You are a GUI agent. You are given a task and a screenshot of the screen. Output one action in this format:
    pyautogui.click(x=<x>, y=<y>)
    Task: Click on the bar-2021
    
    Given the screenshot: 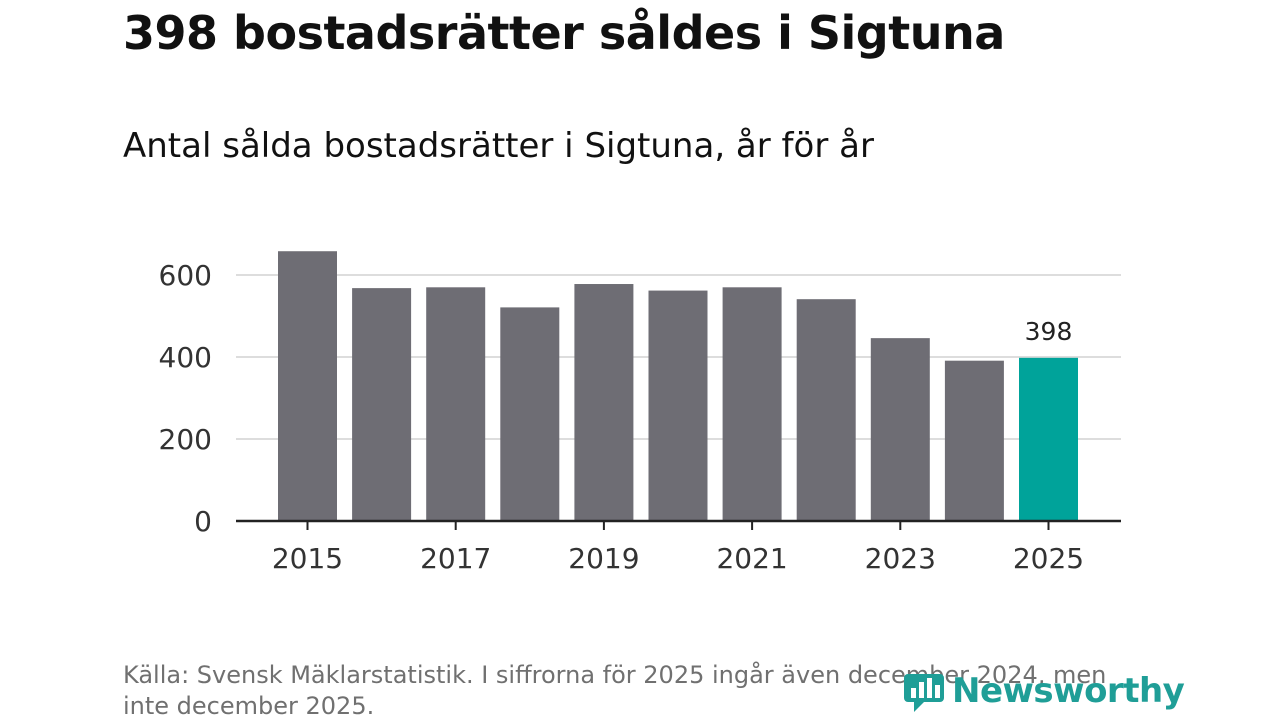 What is the action you would take?
    pyautogui.click(x=752, y=404)
    